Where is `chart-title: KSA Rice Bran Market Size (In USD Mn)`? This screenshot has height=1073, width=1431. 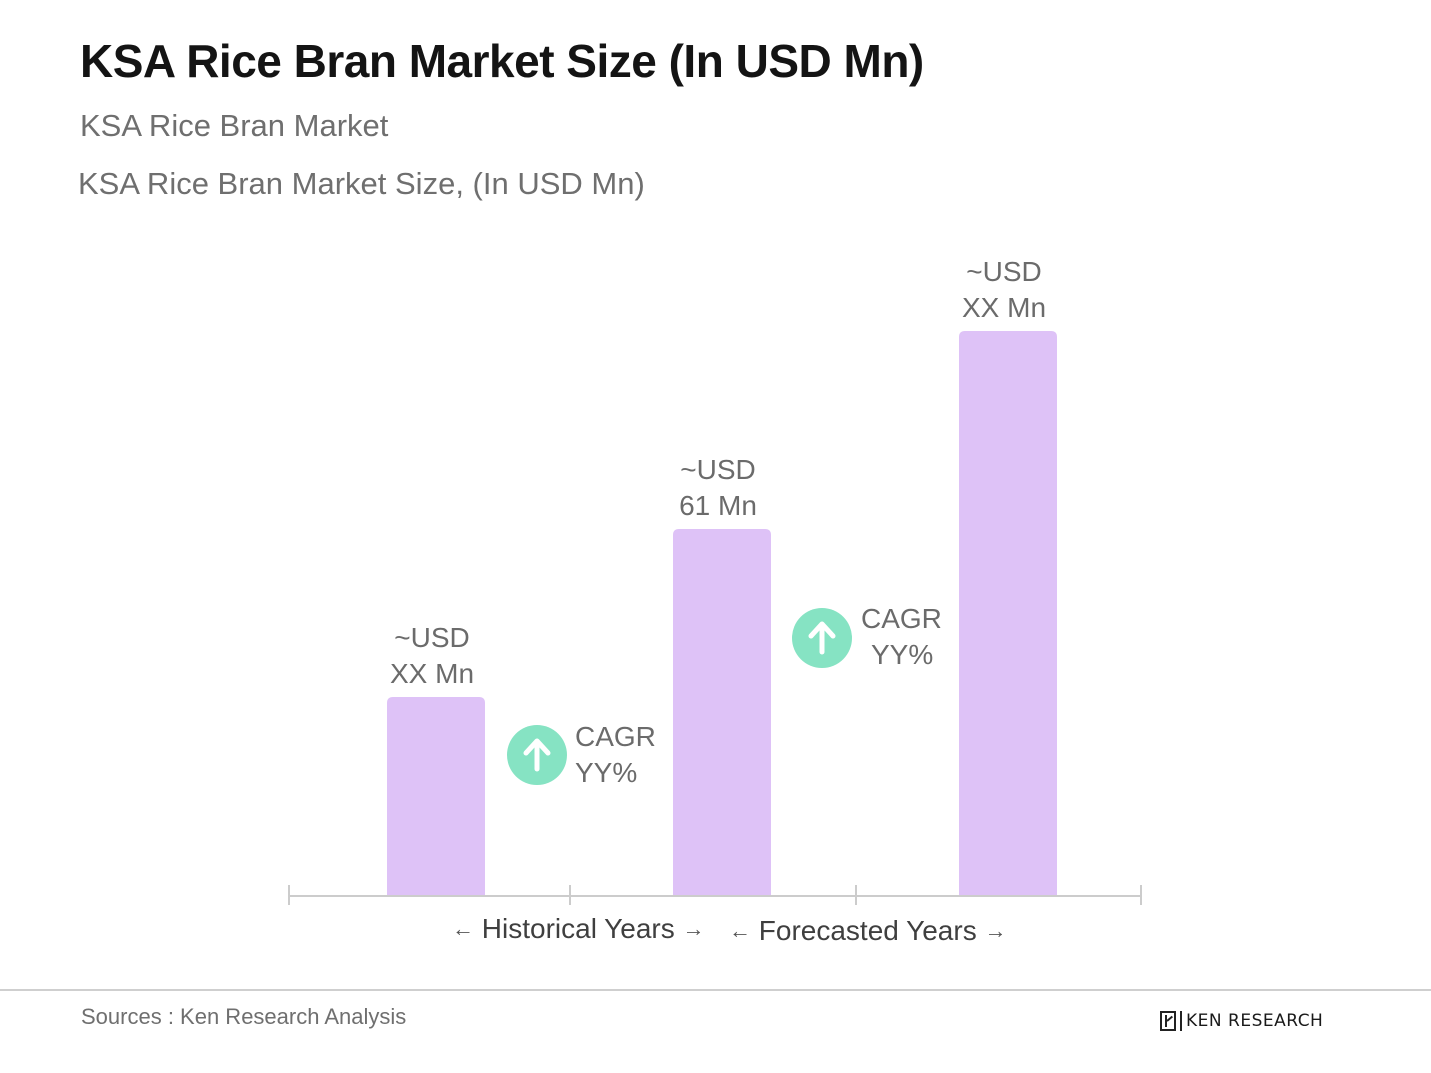
chart-title: KSA Rice Bran Market Size (In USD Mn) is located at coordinates (502, 61).